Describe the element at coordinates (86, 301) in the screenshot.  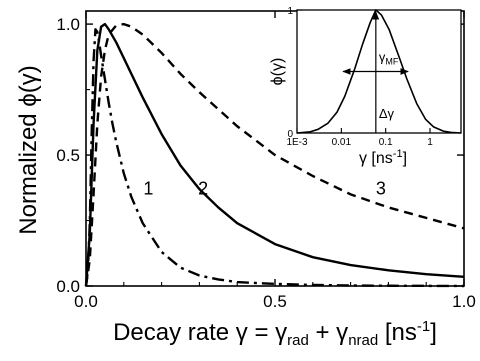
I see `x-tick-label: 0.0` at that location.